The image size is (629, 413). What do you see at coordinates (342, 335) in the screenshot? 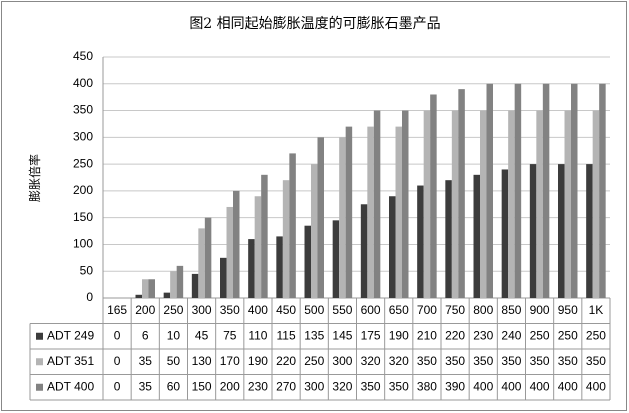
I see `table-value: 145` at bounding box center [342, 335].